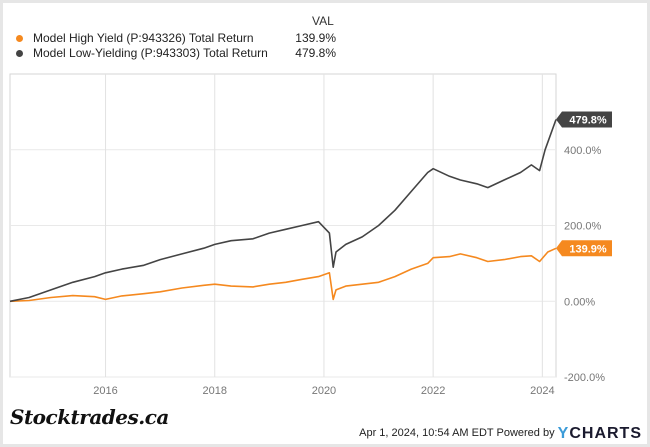 This screenshot has height=447, width=650. Describe the element at coordinates (89, 417) in the screenshot. I see `stocktrades-logo: Stocktrades.ca` at that location.